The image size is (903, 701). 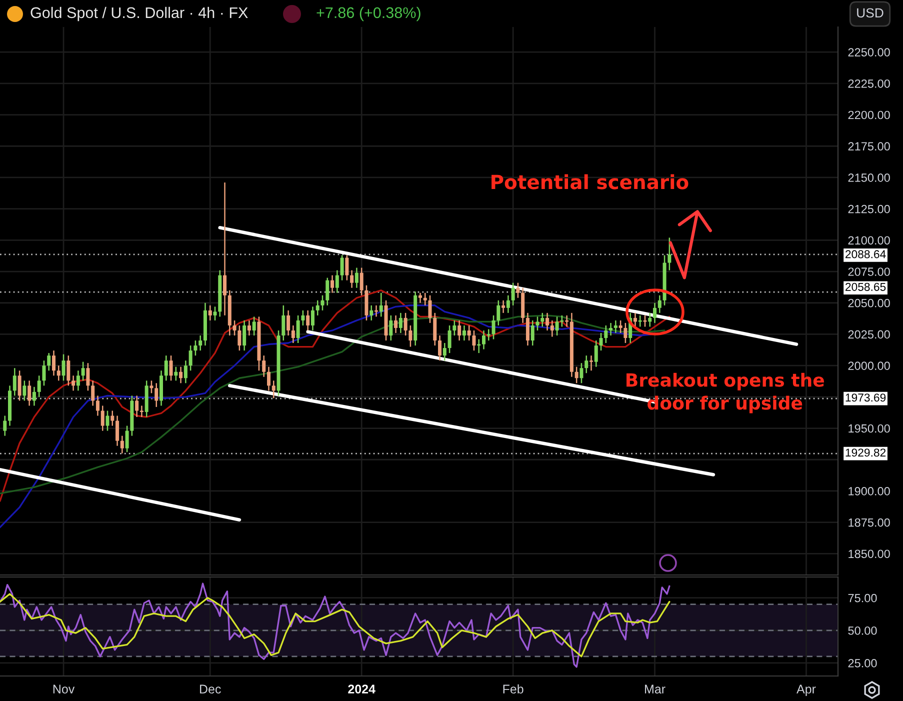 What do you see at coordinates (869, 491) in the screenshot?
I see `y-tick-label: 1900.00` at bounding box center [869, 491].